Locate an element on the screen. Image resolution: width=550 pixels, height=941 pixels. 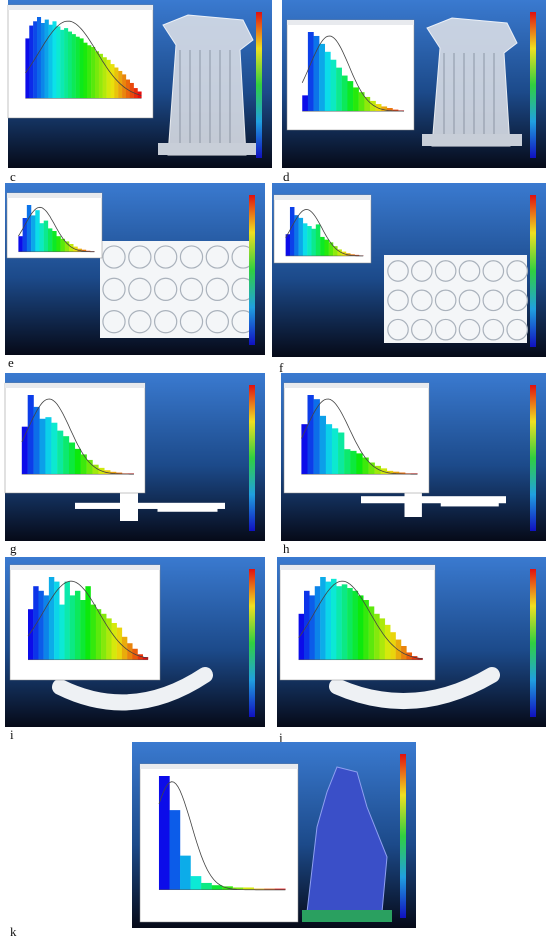
panel-label: f is located at coordinates (281, 367).